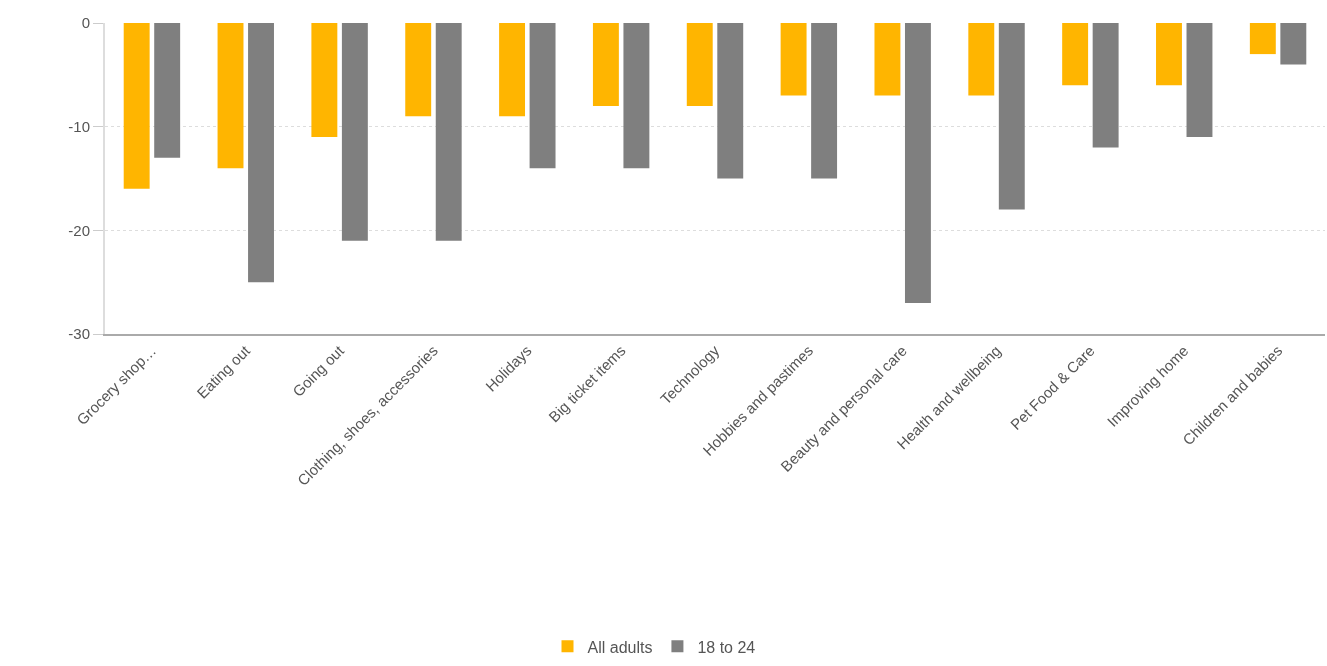 The width and height of the screenshot is (1327, 666). I want to click on legend-label: All adults, so click(620, 647).